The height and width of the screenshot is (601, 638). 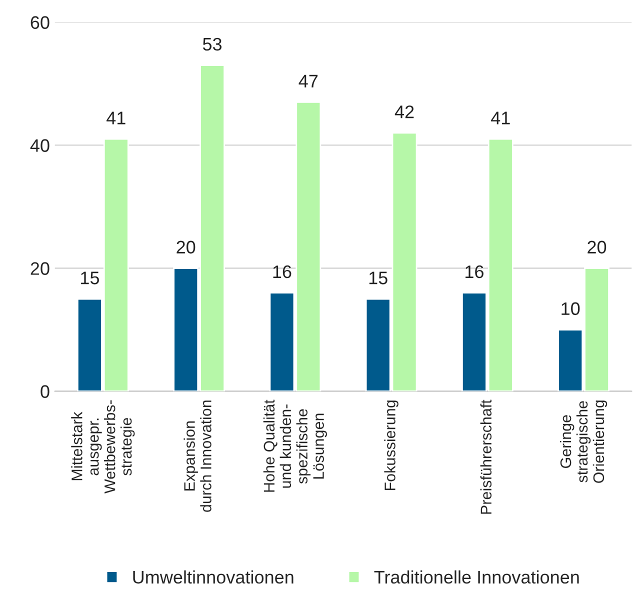 What do you see at coordinates (40, 22) in the screenshot?
I see `y-tick-label: 60` at bounding box center [40, 22].